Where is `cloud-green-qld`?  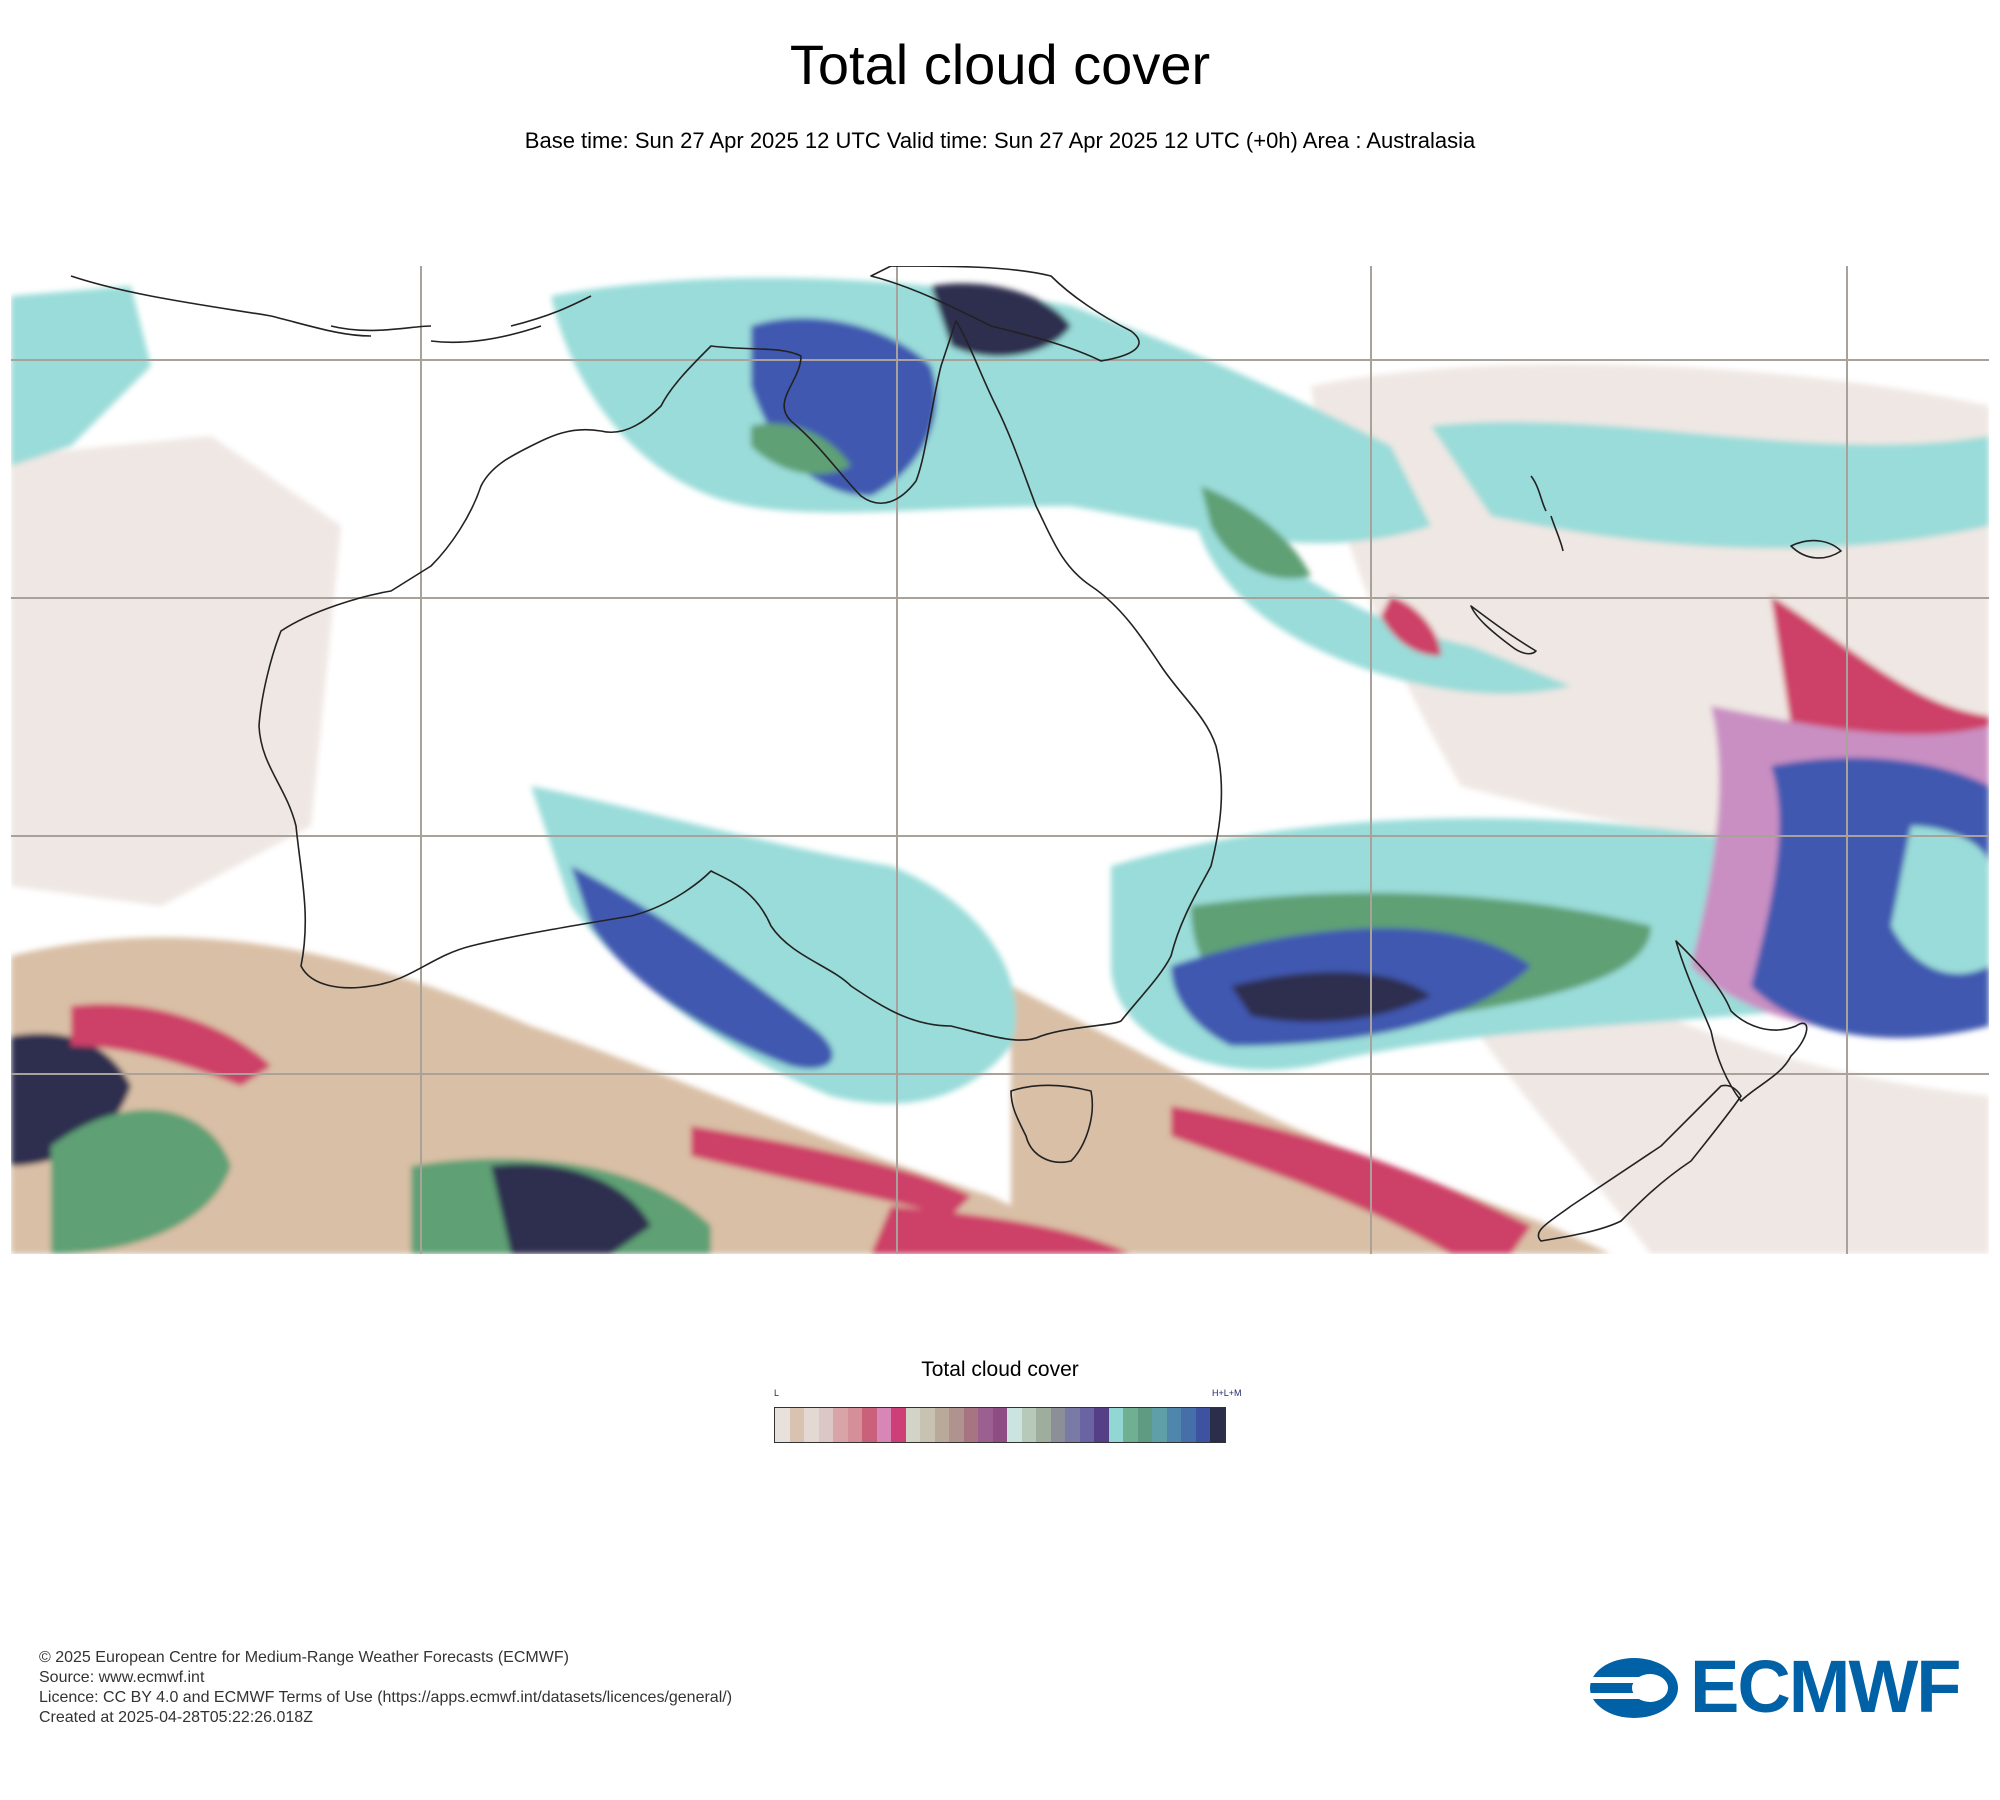
cloud-green-qld is located at coordinates (1256, 532).